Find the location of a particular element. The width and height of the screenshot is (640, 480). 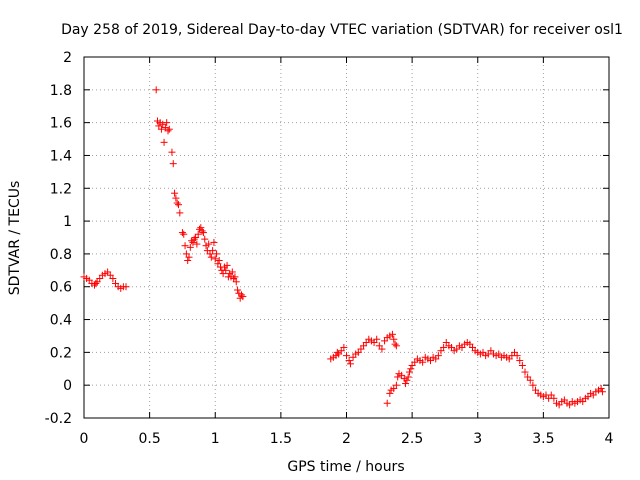

x-tick-label: 1 is located at coordinates (215, 439).